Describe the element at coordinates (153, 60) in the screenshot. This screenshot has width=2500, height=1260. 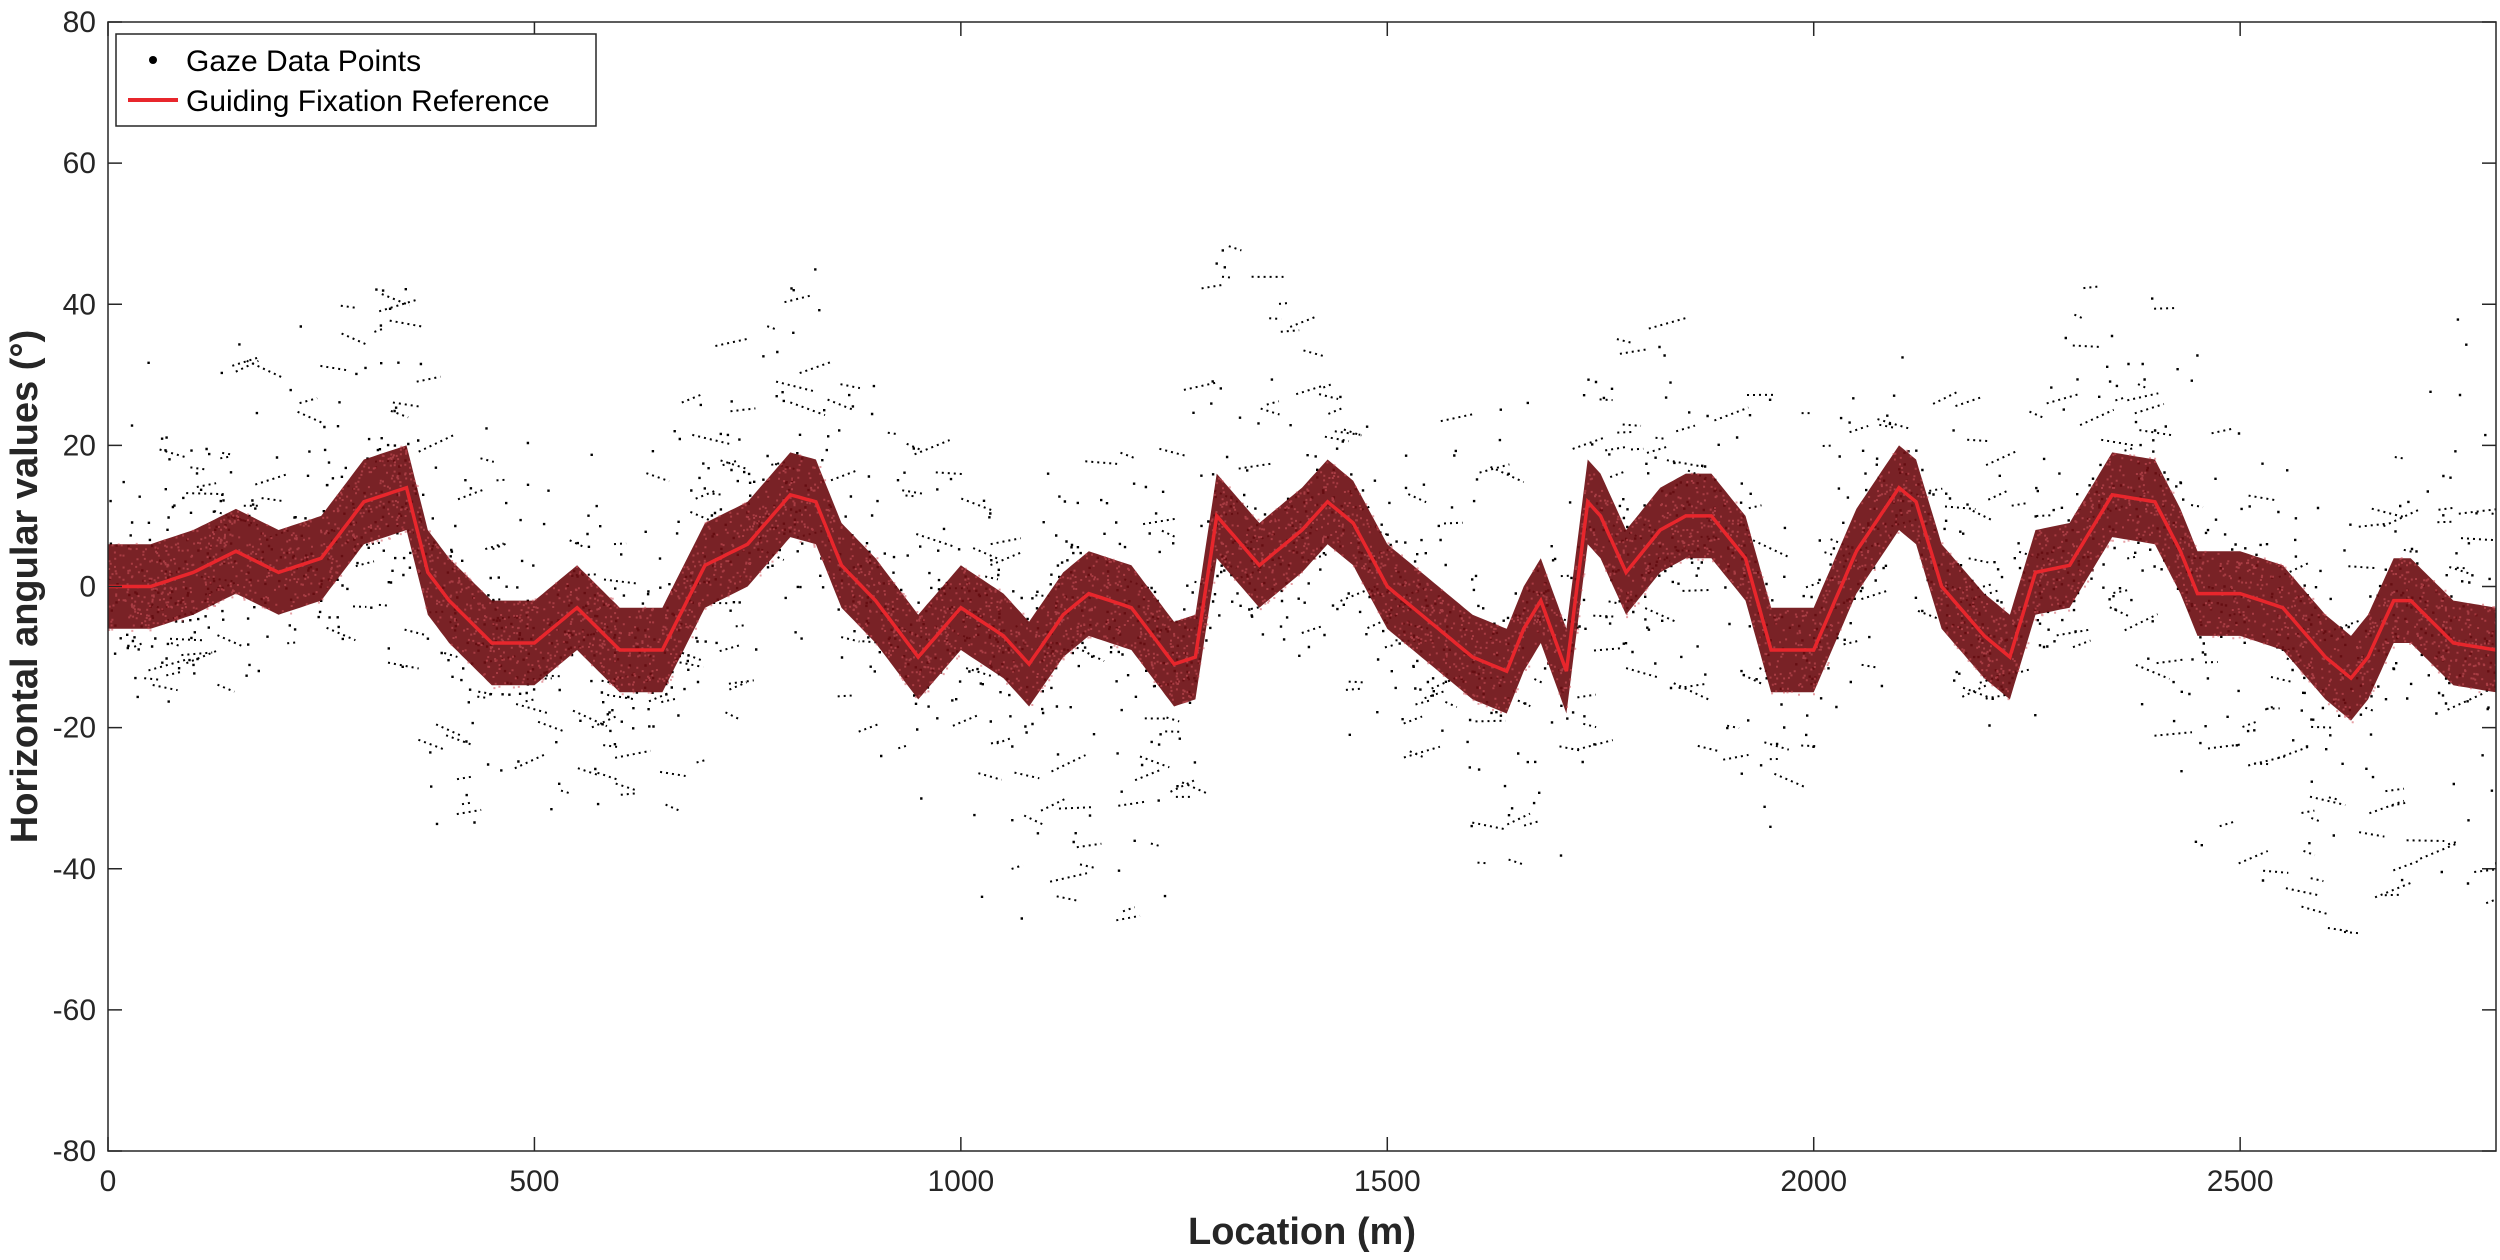
I see `legend-marker-gaze` at that location.